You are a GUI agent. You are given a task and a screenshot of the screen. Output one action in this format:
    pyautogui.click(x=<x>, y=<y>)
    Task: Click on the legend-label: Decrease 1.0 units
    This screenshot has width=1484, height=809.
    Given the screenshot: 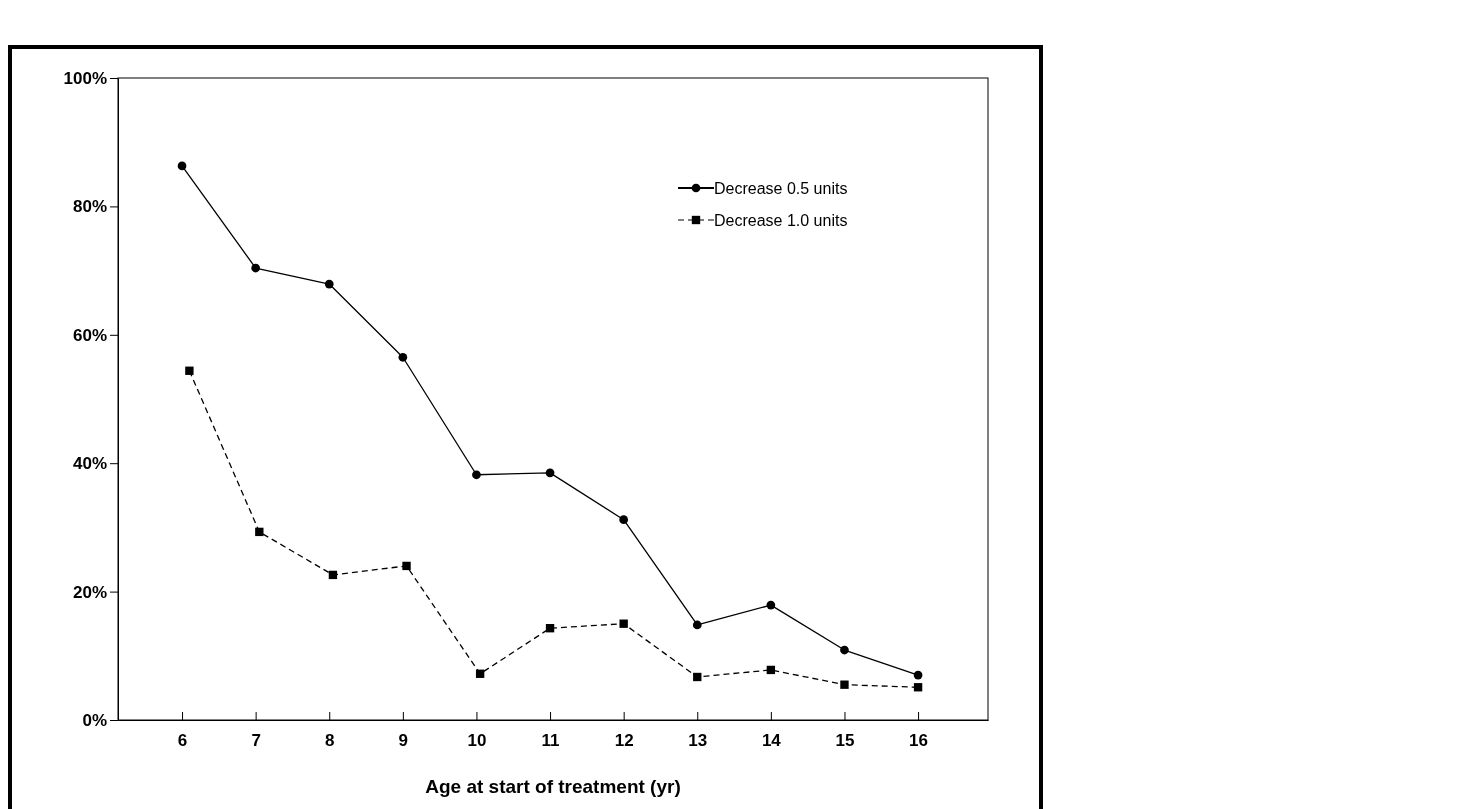 What is the action you would take?
    pyautogui.click(x=781, y=220)
    